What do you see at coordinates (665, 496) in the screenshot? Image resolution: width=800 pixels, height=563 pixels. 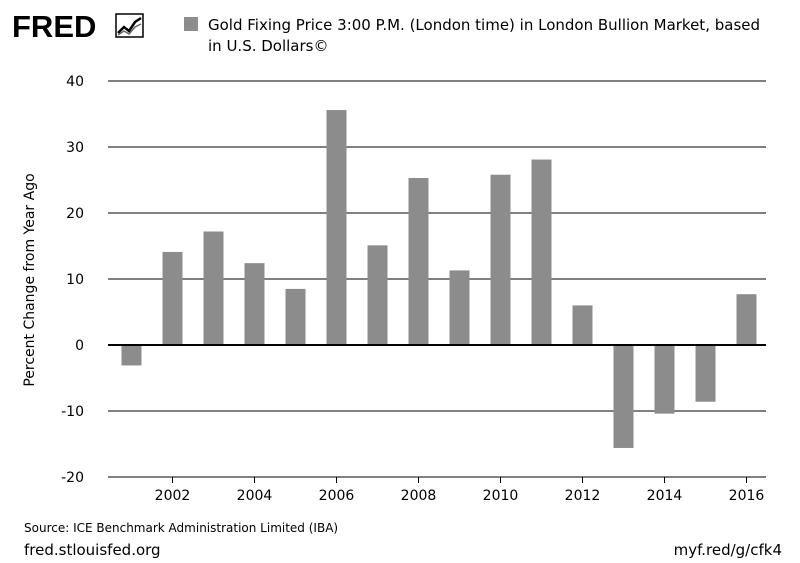 I see `x-tick-label: 2014` at bounding box center [665, 496].